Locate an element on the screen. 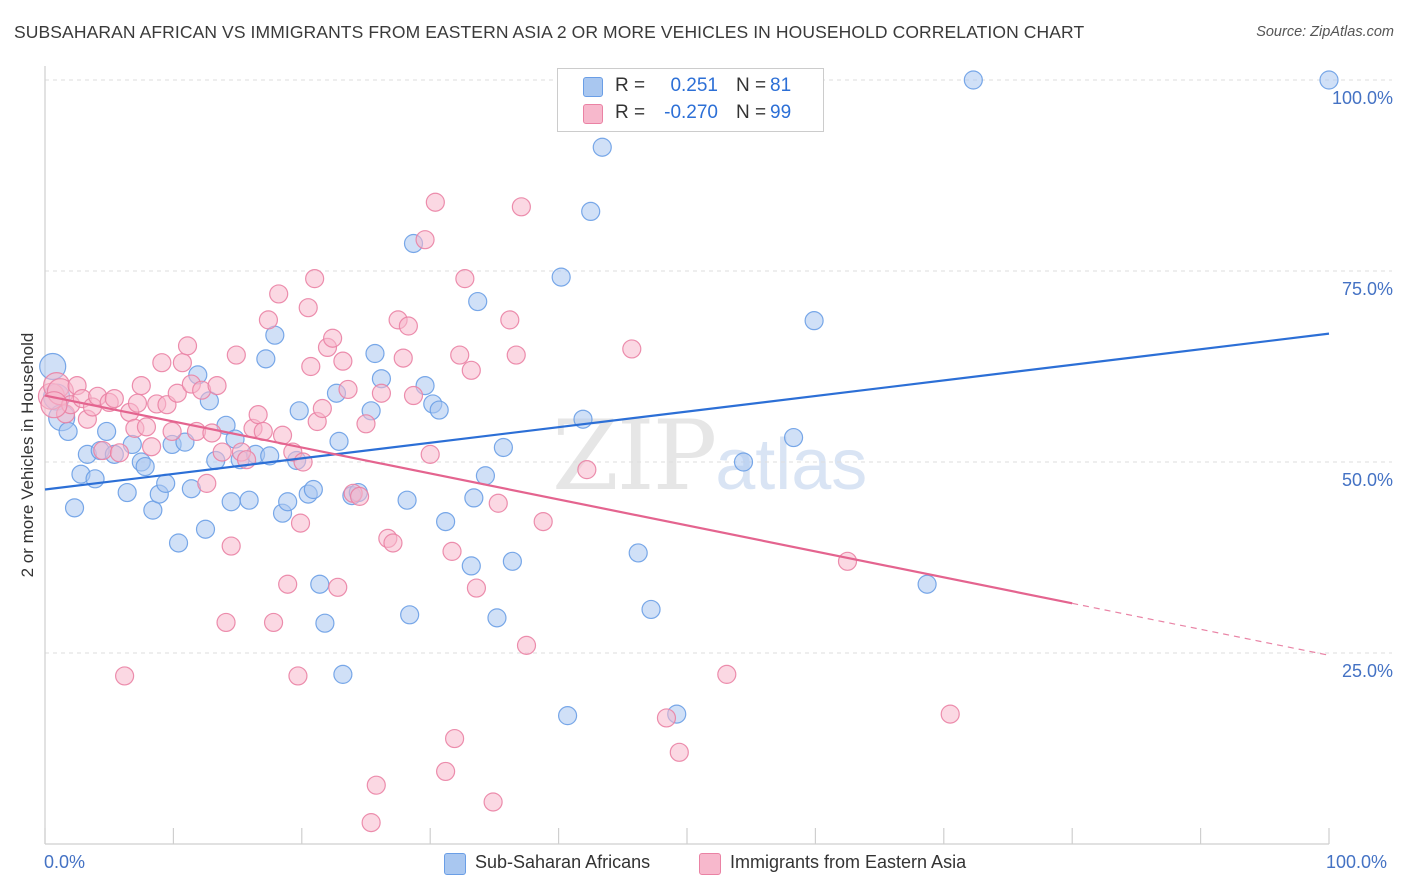 This screenshot has width=1406, height=892. legend-label: Immigrants from Eastern Asia is located at coordinates (848, 862).